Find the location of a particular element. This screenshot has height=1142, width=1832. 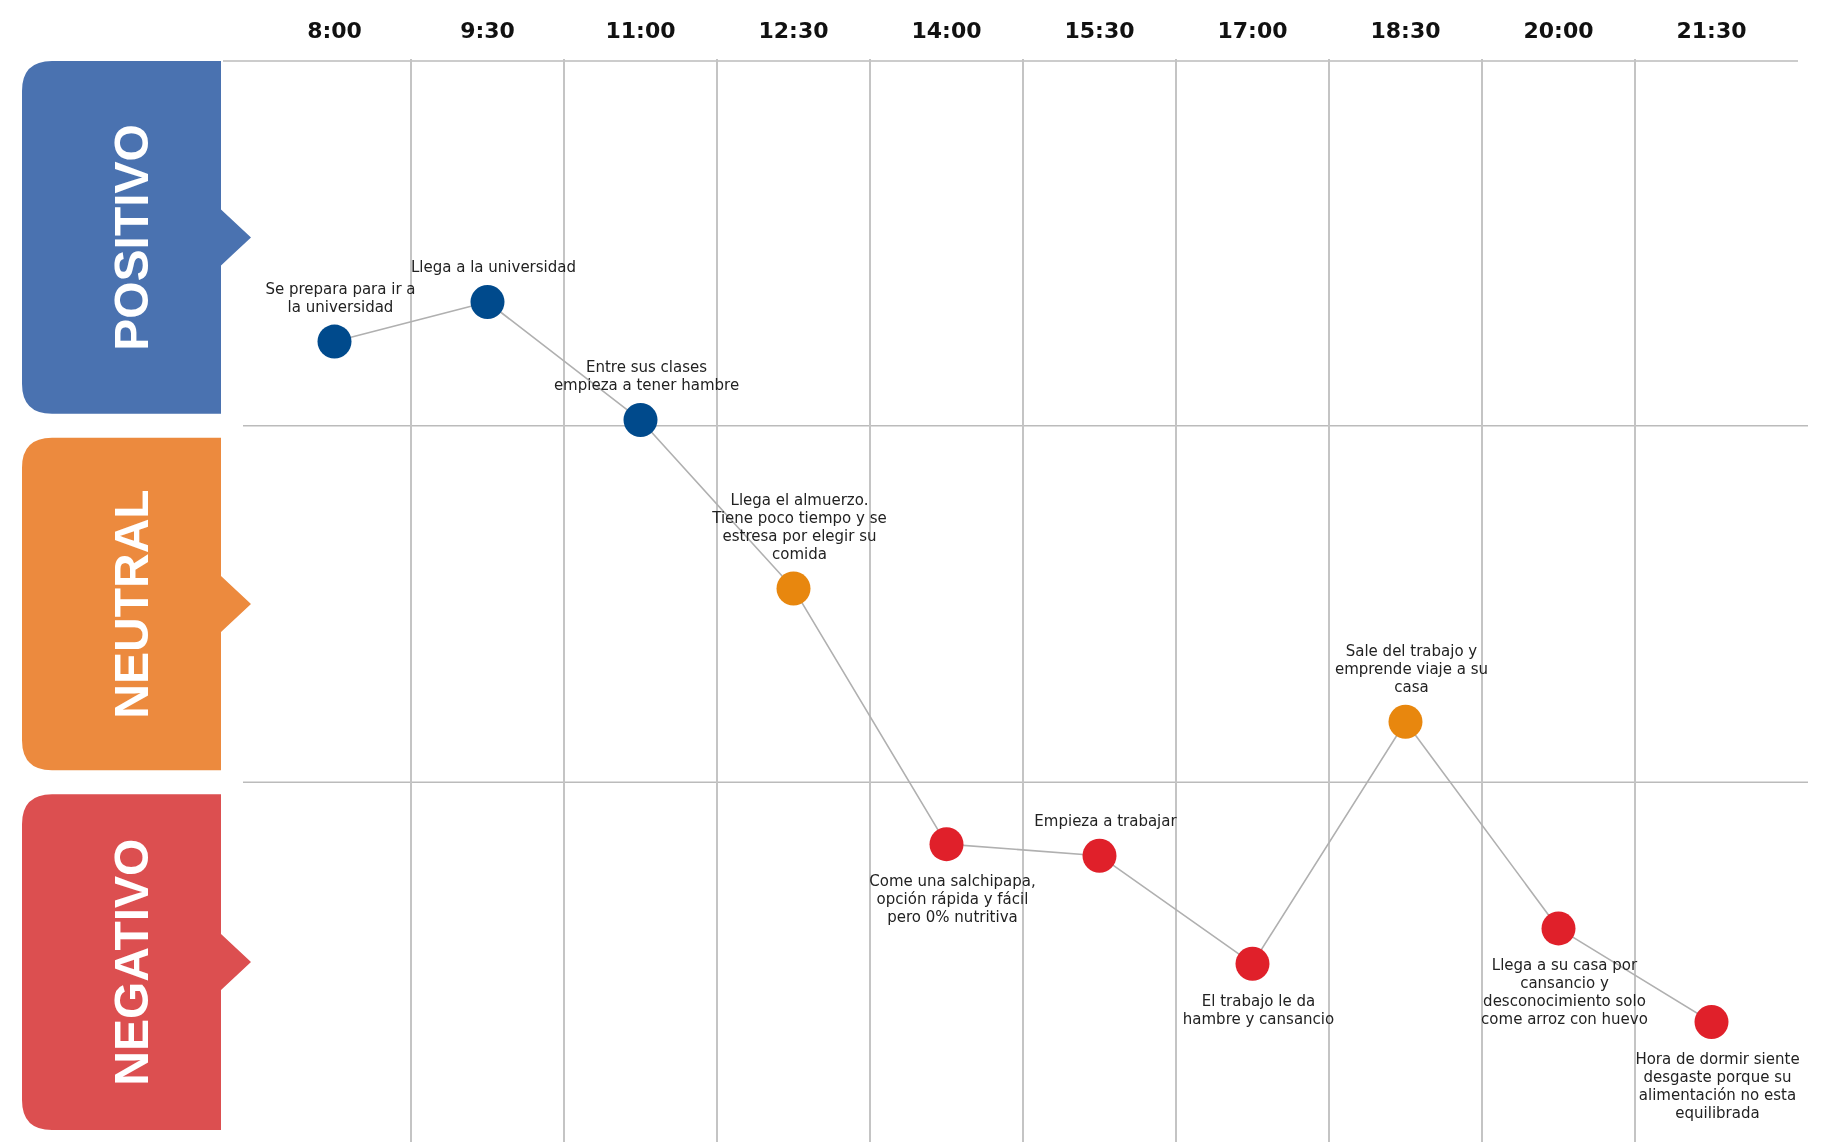

x-tick-label: 12:30 is located at coordinates (793, 30).